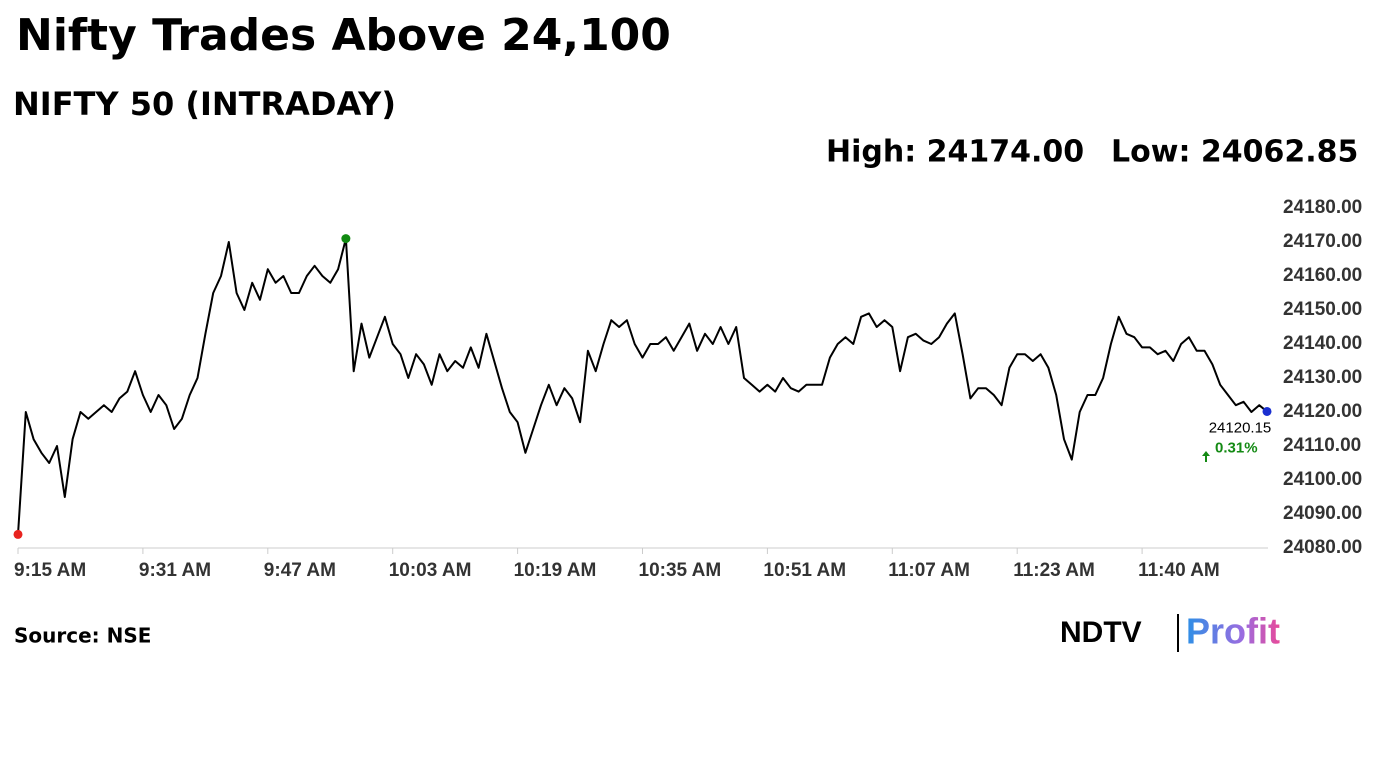 The image size is (1382, 777). Describe the element at coordinates (1179, 570) in the screenshot. I see `x-tick-label: 11:40 AM` at that location.